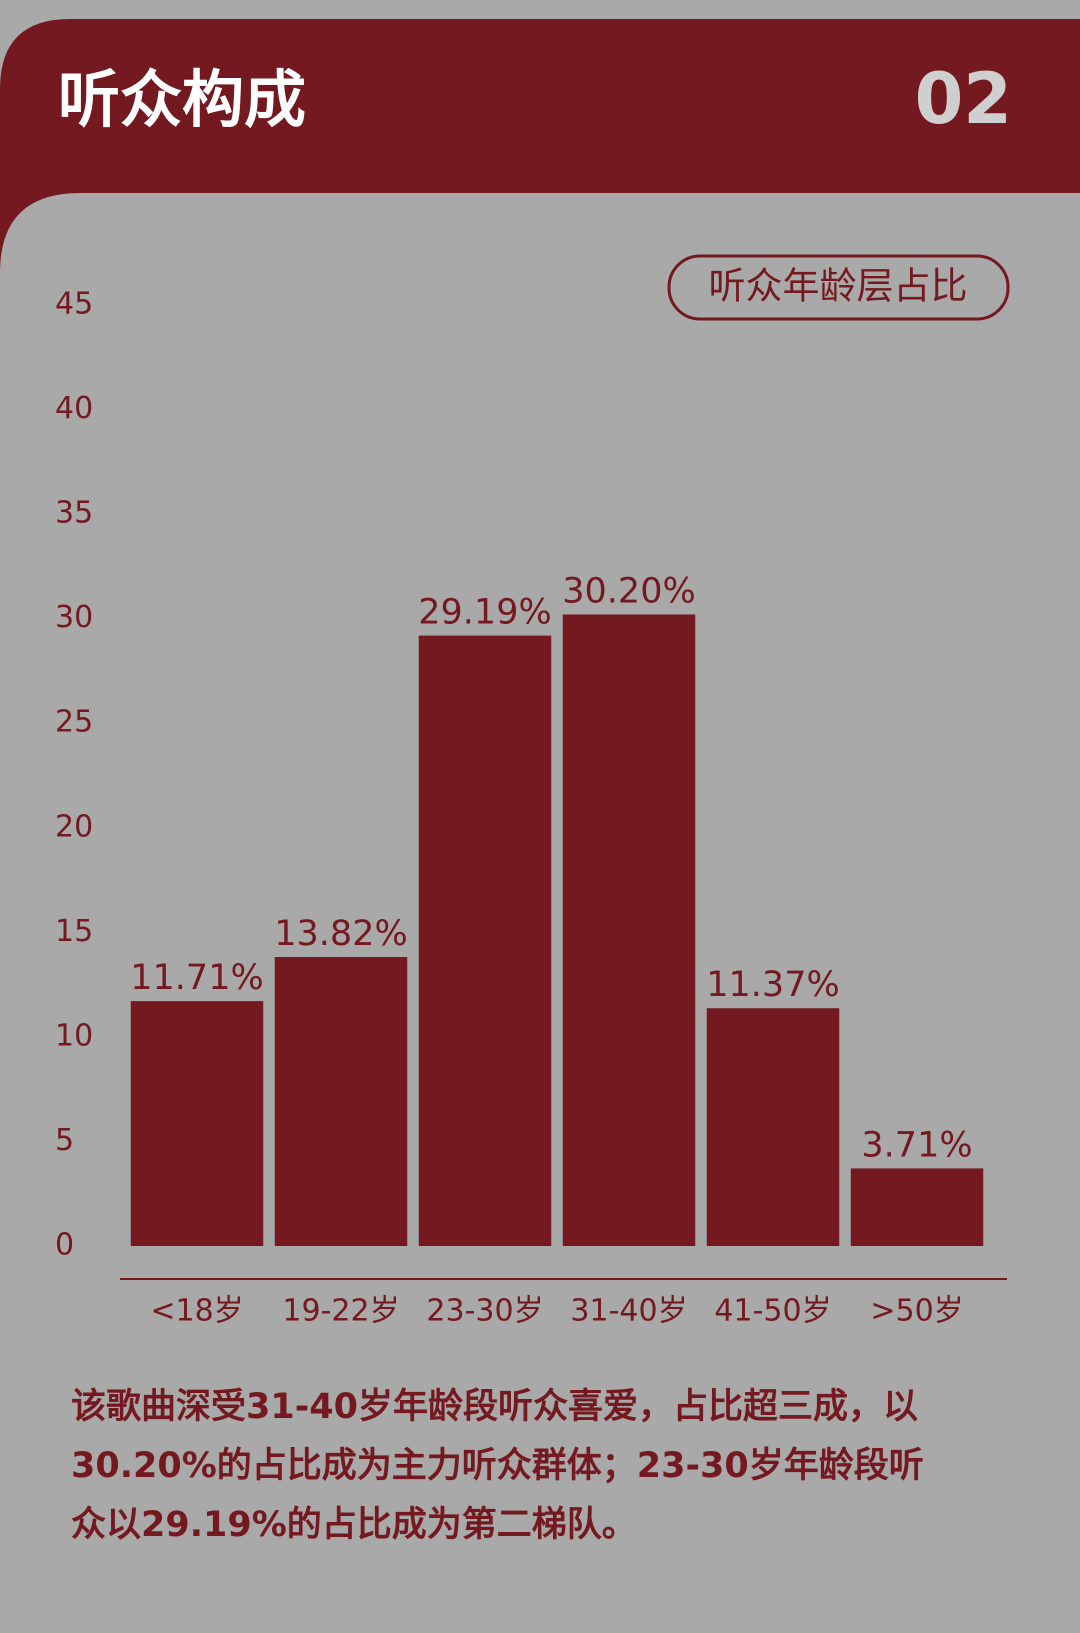 Image resolution: width=1080 pixels, height=1633 pixels. Describe the element at coordinates (196, 1311) in the screenshot. I see `x-tick-label: <18岁` at that location.